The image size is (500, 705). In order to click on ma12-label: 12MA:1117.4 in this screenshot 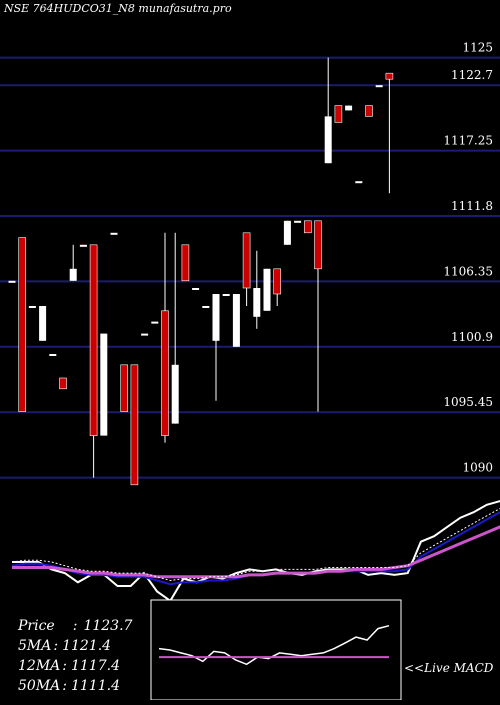, I will do `click(69, 666)`.